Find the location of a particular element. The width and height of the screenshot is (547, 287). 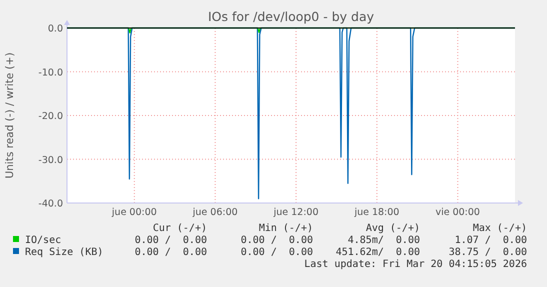

text: Last update: Fri Mar 20 04:15:05 2026 is located at coordinates (415, 264).